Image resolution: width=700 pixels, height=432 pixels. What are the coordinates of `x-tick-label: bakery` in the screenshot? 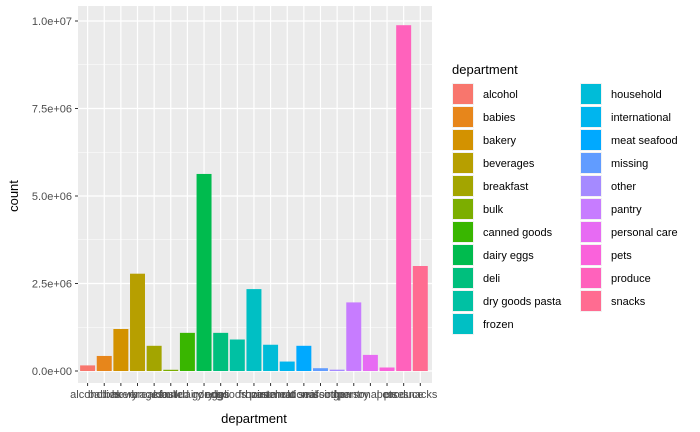 It's located at (121, 395).